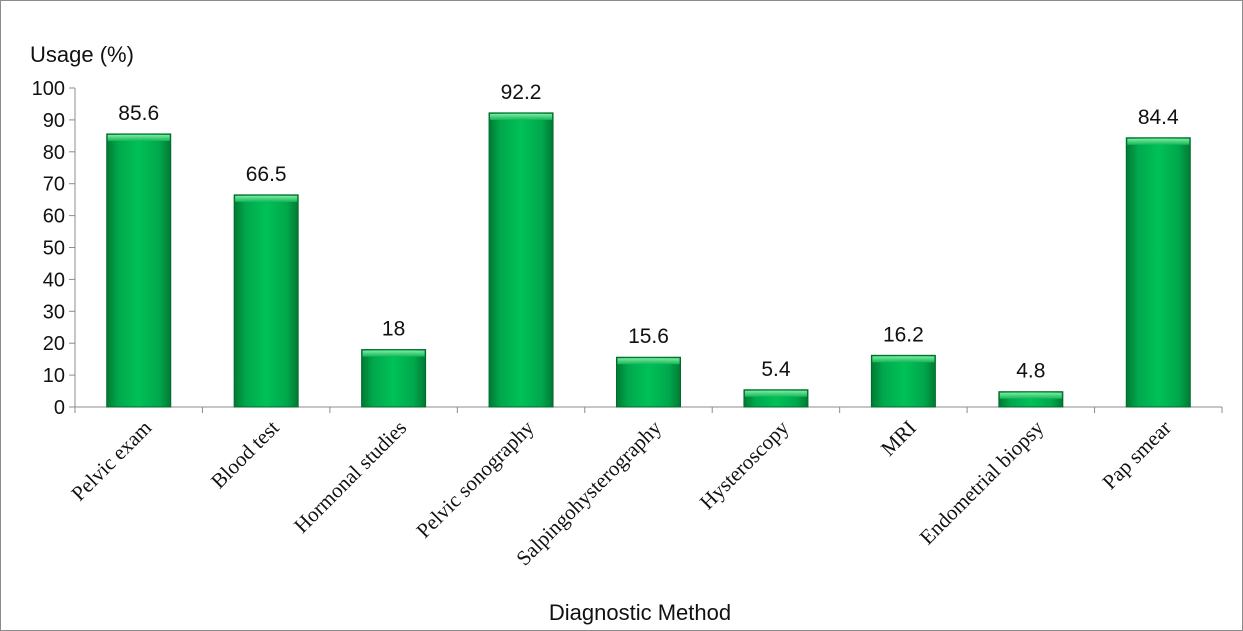  Describe the element at coordinates (521, 92) in the screenshot. I see `data-label: 92.2` at that location.